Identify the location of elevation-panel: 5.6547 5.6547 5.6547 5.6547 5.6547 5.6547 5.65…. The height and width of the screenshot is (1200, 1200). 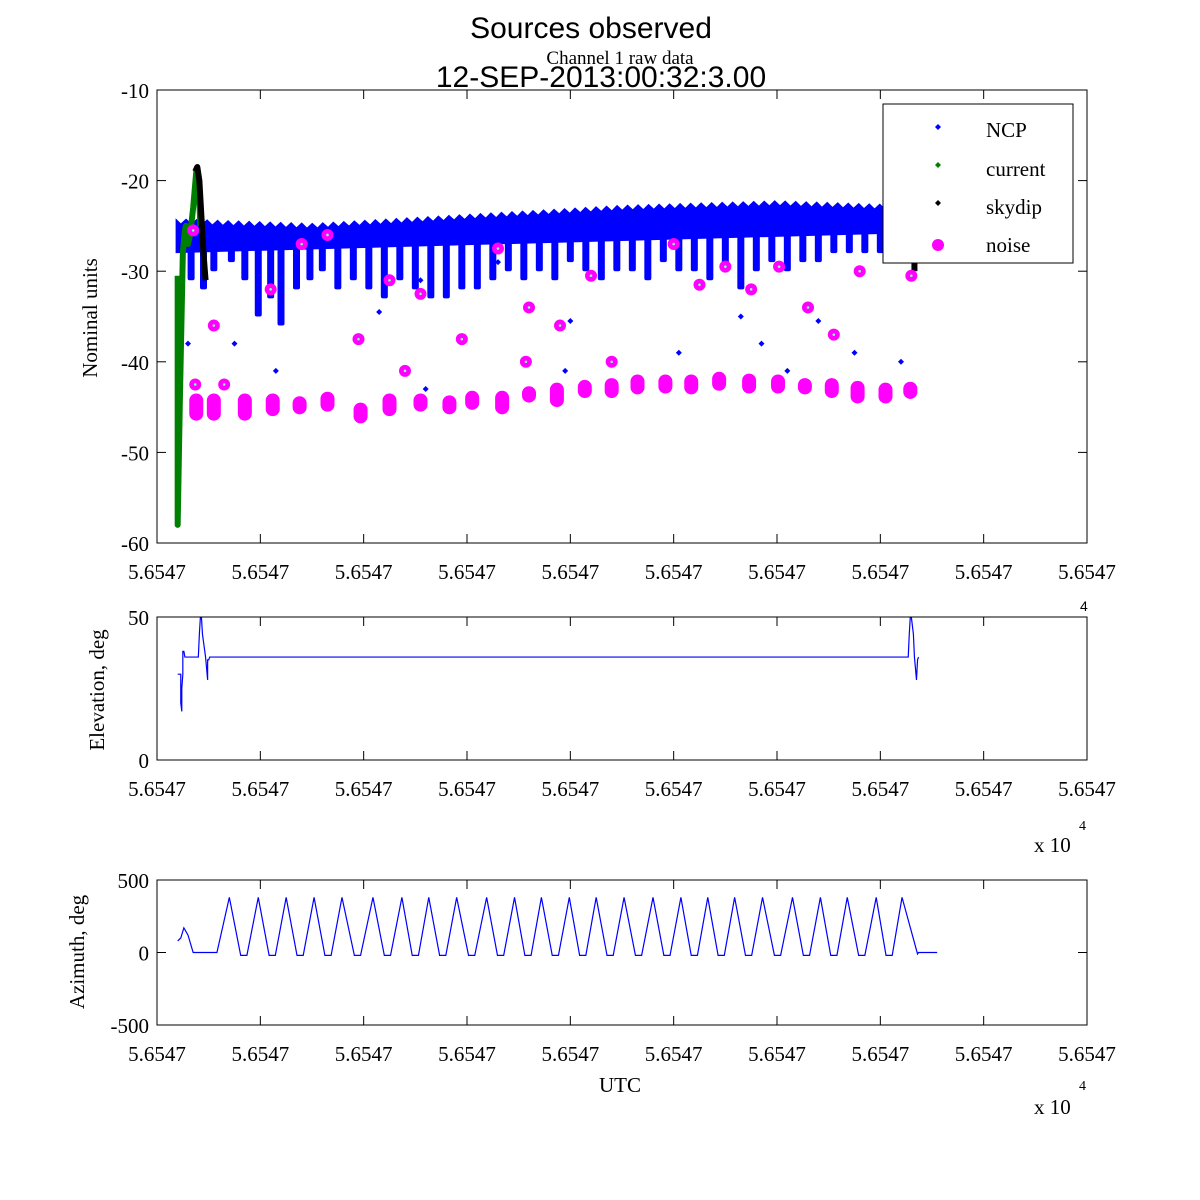
(622, 703).